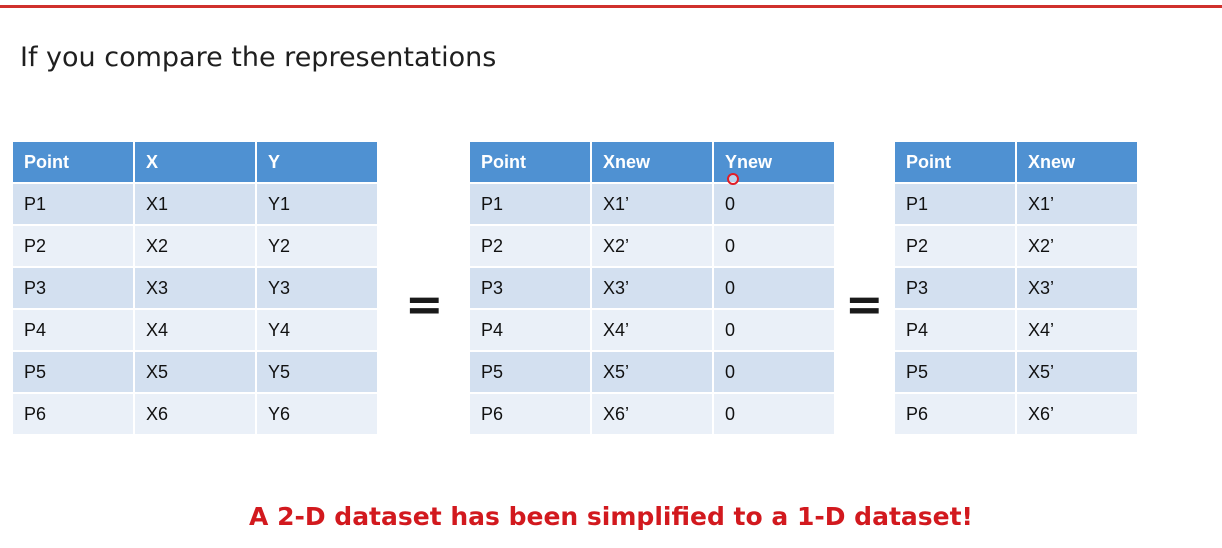  I want to click on table-cell: X5, so click(195, 372).